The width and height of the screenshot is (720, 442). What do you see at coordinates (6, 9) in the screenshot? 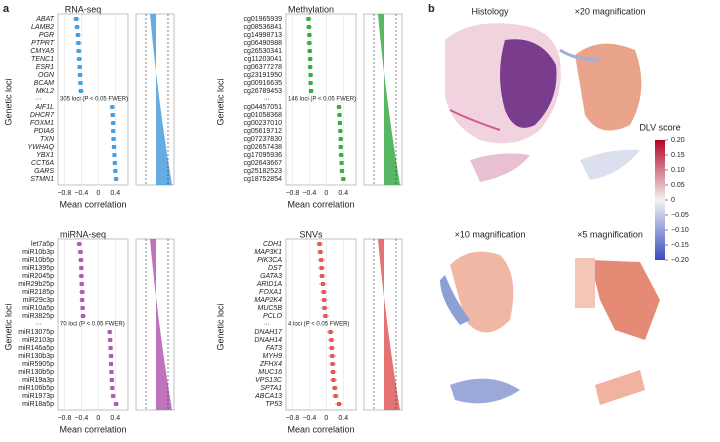
I see `panel-label: a` at bounding box center [6, 9].